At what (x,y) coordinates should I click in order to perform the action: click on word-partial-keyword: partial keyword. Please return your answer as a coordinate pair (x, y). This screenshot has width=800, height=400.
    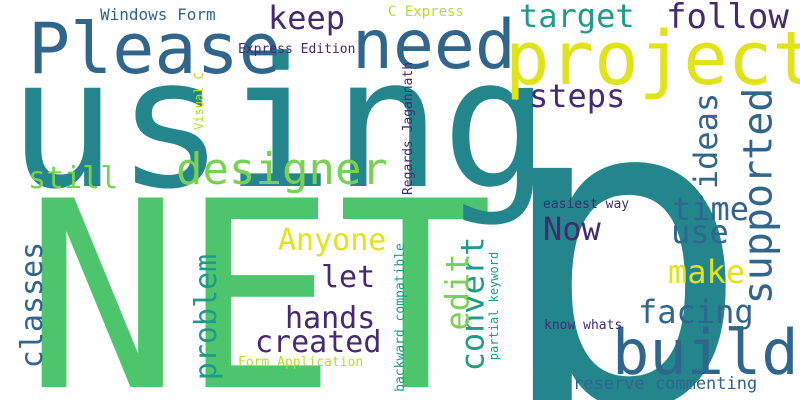
    Looking at the image, I should click on (494, 306).